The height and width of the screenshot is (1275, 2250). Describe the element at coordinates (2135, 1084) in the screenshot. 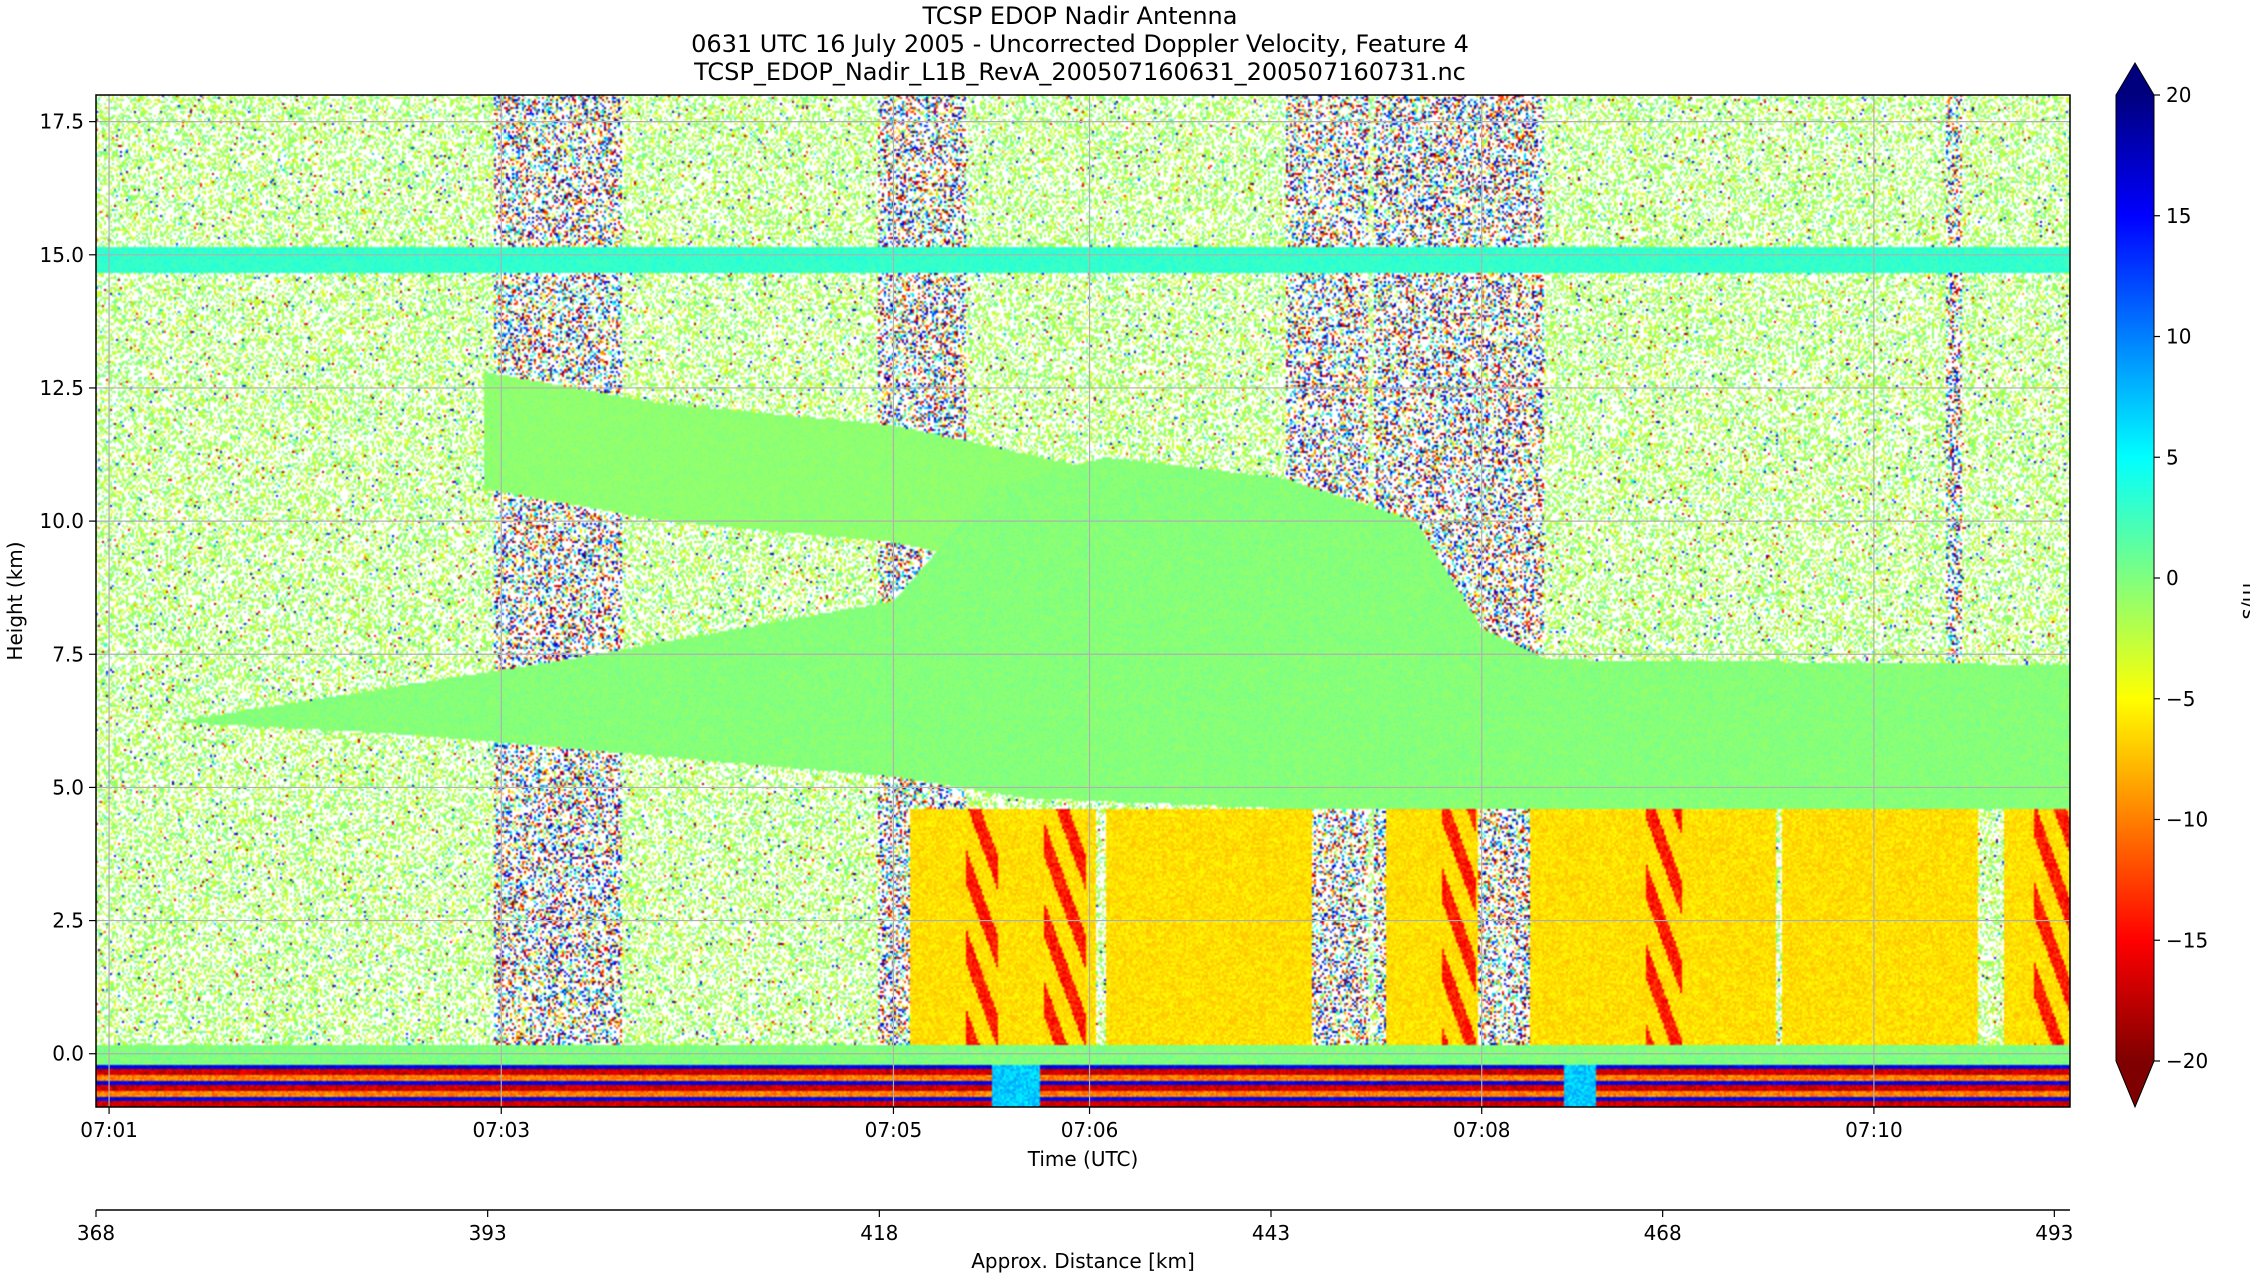

I see `colorbar-extend-min` at that location.